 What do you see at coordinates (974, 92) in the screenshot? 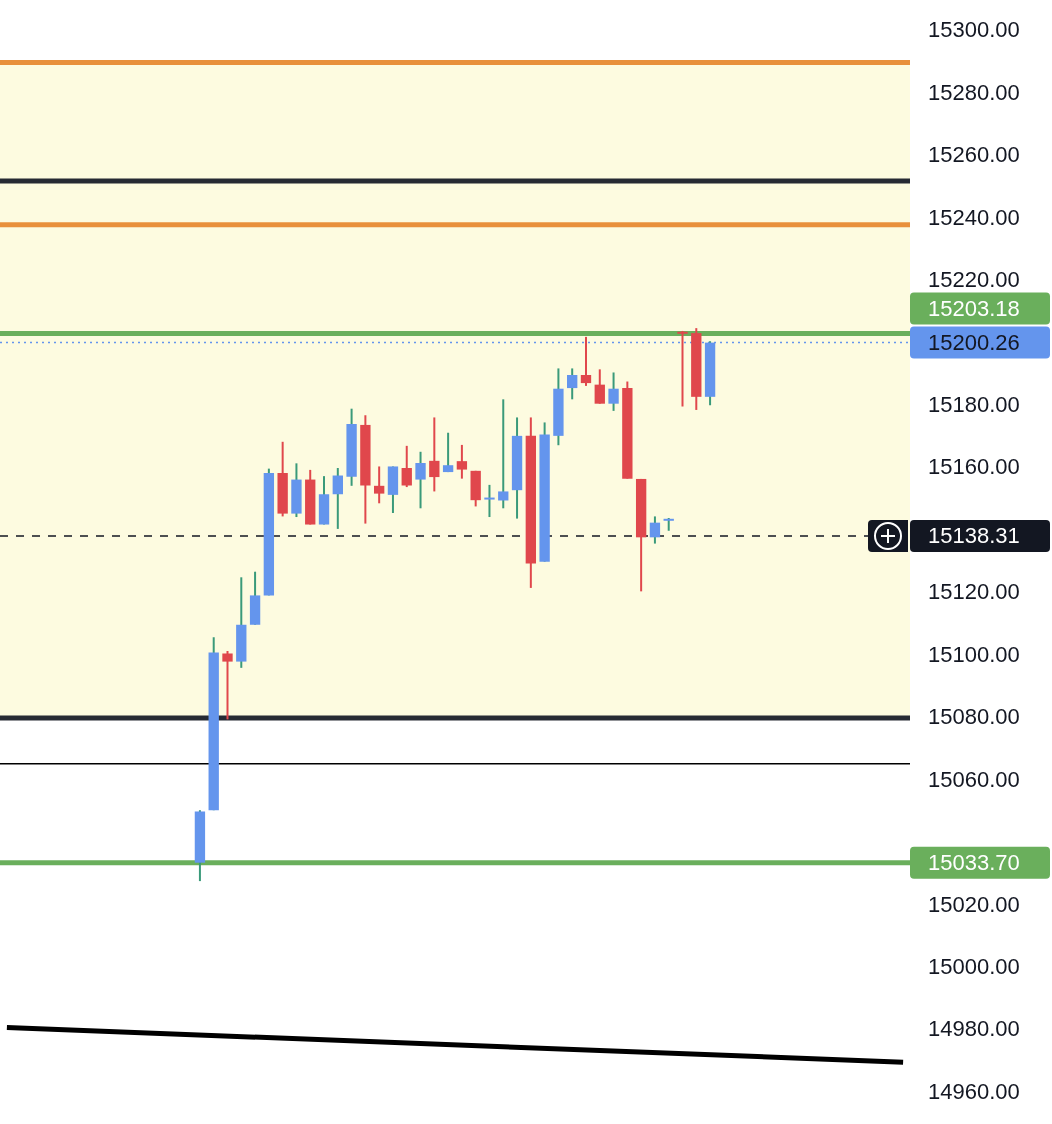
I see `y-tick-label: 15280.00` at bounding box center [974, 92].